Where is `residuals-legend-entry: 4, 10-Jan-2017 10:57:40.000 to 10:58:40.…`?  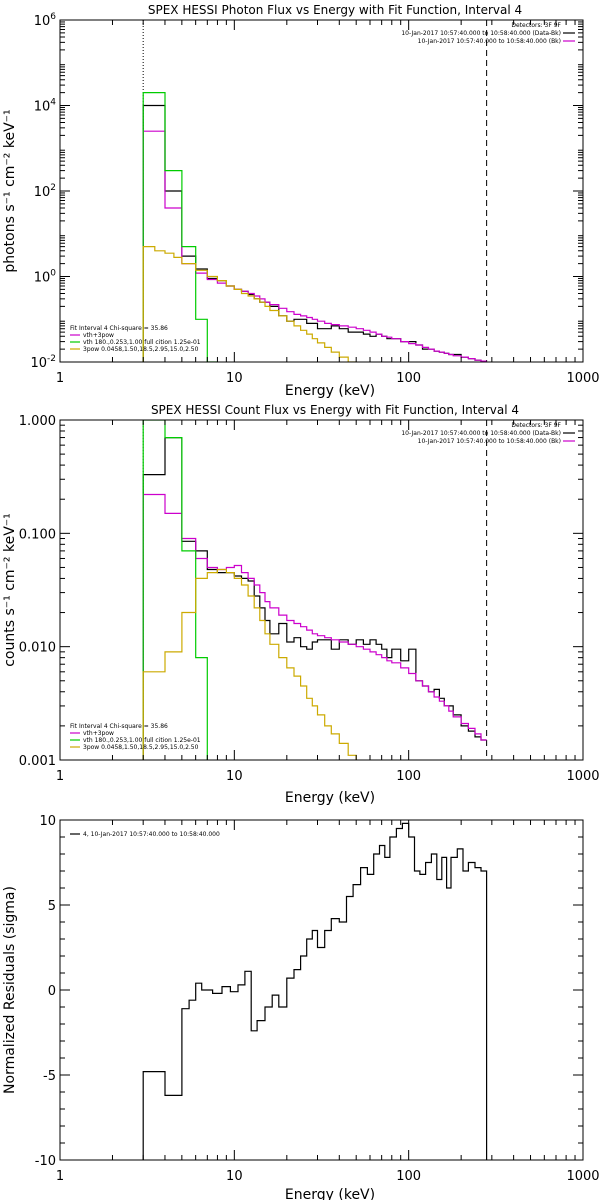
residuals-legend-entry: 4, 10-Jan-2017 10:57:40.000 to 10:58:40.… is located at coordinates (151, 834).